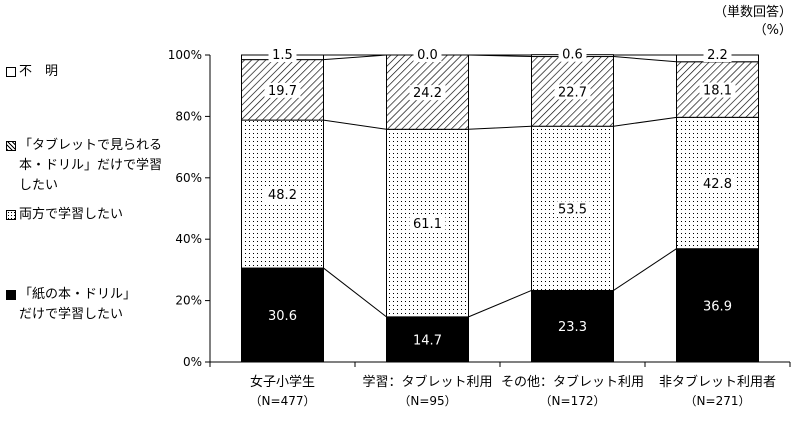  I want to click on data-label: 24.2, so click(427, 93).